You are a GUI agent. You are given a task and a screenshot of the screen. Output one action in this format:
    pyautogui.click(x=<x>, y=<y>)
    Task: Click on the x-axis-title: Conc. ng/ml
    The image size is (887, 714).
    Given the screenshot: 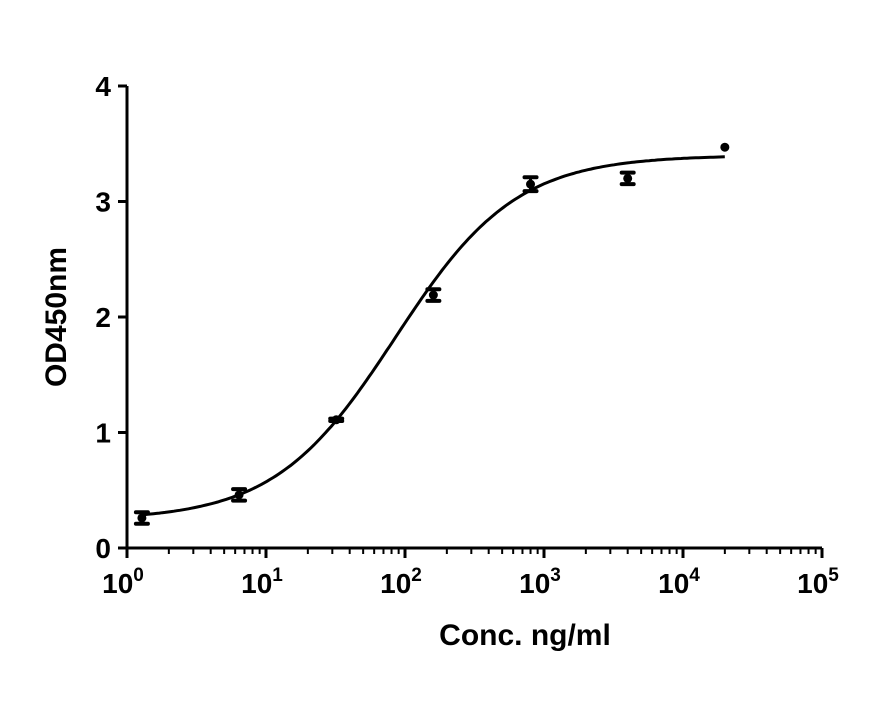 What is the action you would take?
    pyautogui.click(x=525, y=635)
    